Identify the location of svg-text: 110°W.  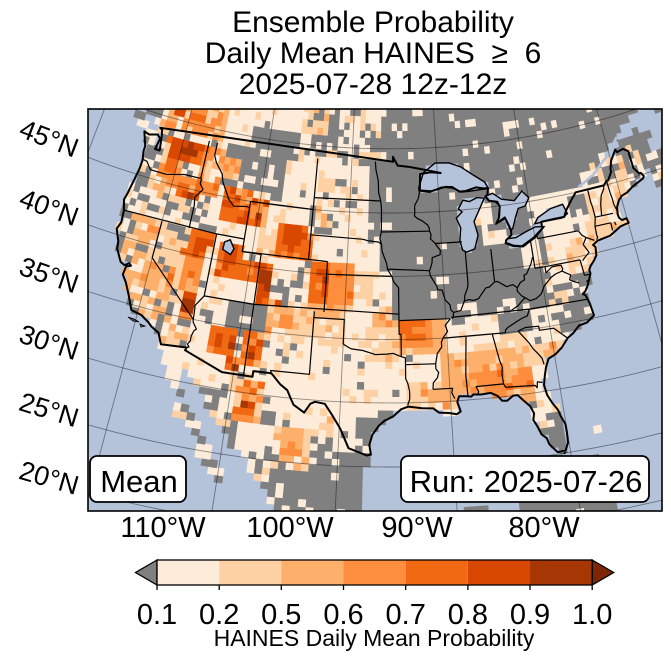
(163, 528).